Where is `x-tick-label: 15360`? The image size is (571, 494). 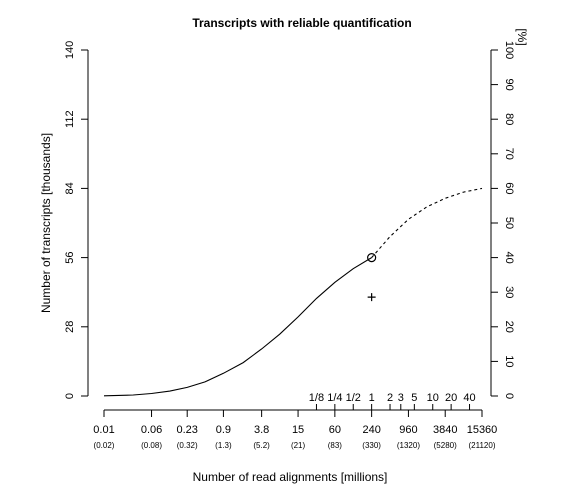 x-tick-label: 15360 is located at coordinates (482, 430).